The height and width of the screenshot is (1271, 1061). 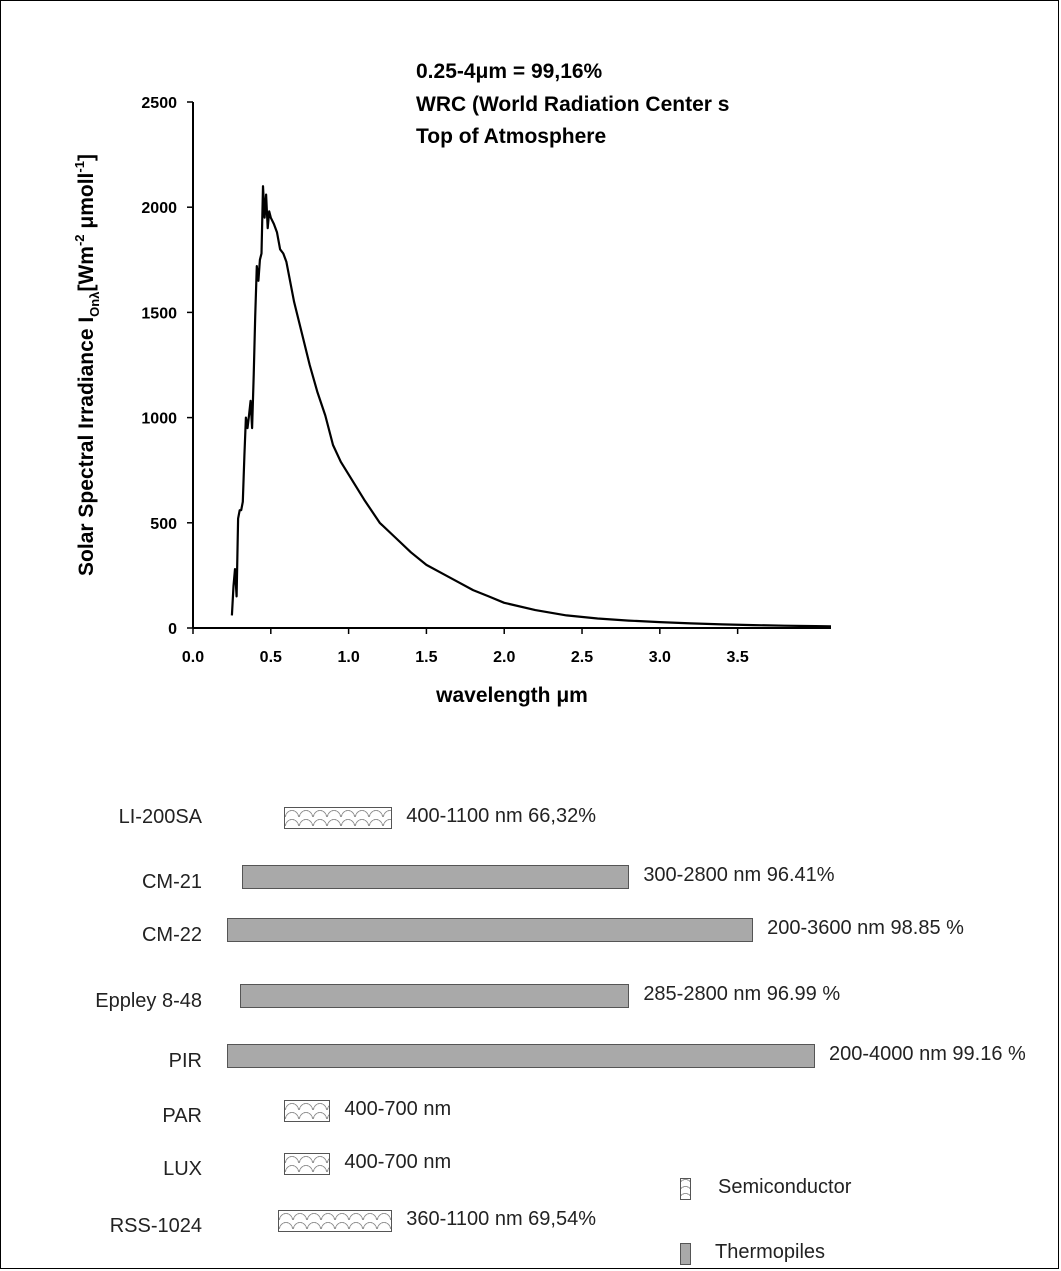 I want to click on instrument-range-label: 200-4000 nm 99.16 %, so click(x=927, y=1054).